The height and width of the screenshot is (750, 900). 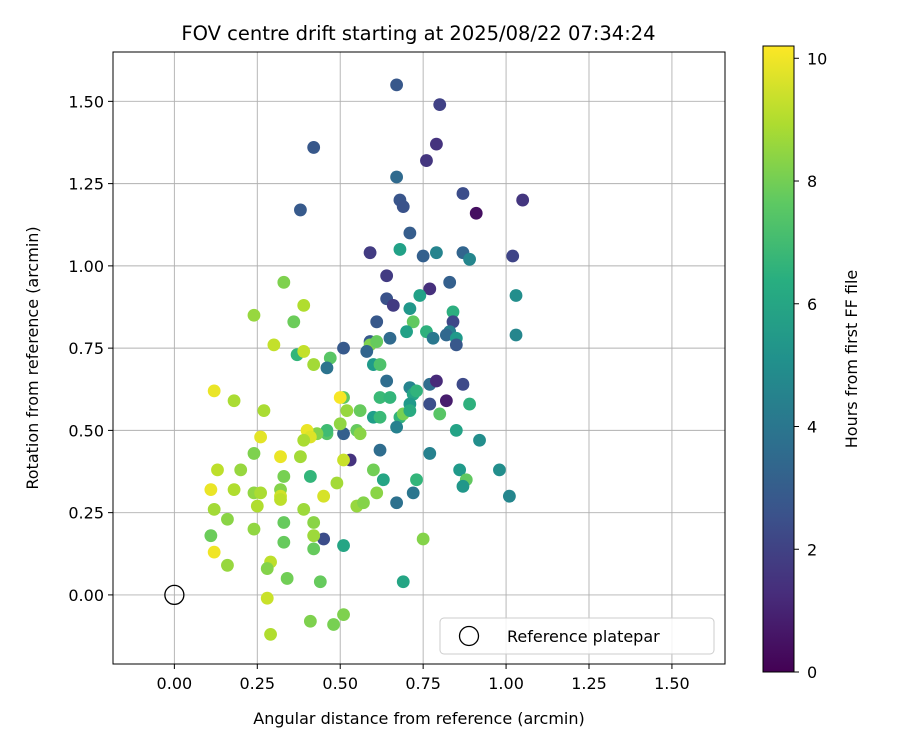 What do you see at coordinates (812, 304) in the screenshot?
I see `colorbar-tick-label: 6` at bounding box center [812, 304].